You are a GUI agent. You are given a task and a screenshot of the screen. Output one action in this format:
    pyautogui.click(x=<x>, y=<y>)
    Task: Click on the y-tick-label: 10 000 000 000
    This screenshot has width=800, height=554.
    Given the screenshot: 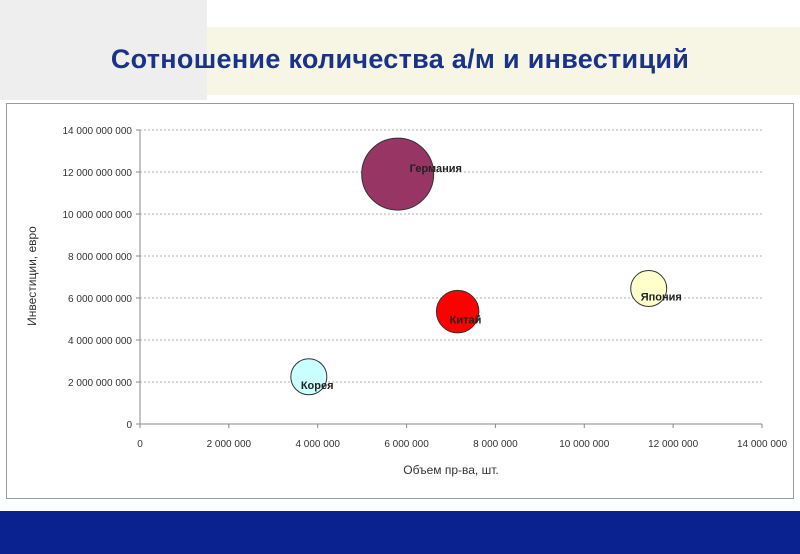 What is the action you would take?
    pyautogui.click(x=97, y=215)
    